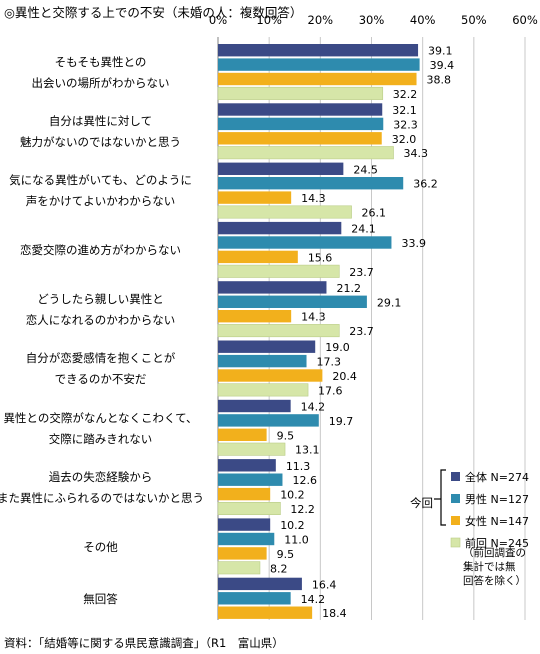 The image size is (540, 654). I want to click on x-tick-label: 20%, so click(321, 20).